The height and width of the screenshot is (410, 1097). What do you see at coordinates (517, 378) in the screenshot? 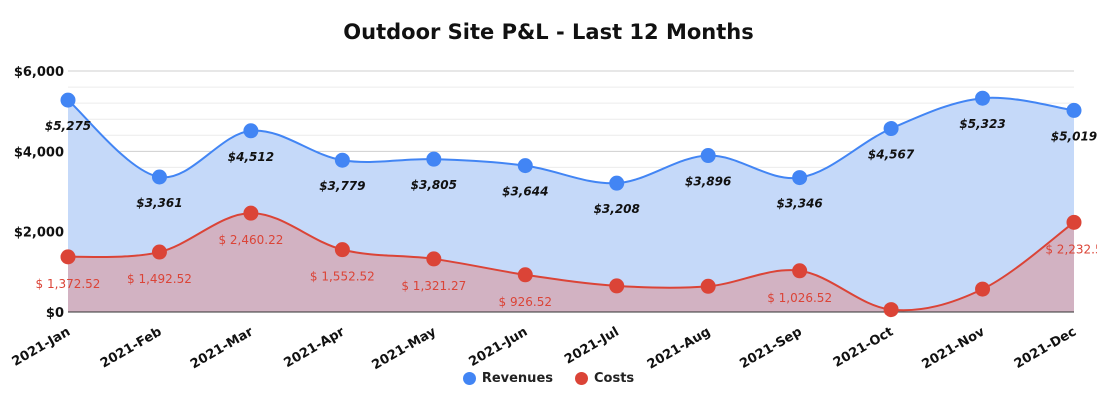
I see `legend-label-revenues: Revenues` at bounding box center [517, 378].